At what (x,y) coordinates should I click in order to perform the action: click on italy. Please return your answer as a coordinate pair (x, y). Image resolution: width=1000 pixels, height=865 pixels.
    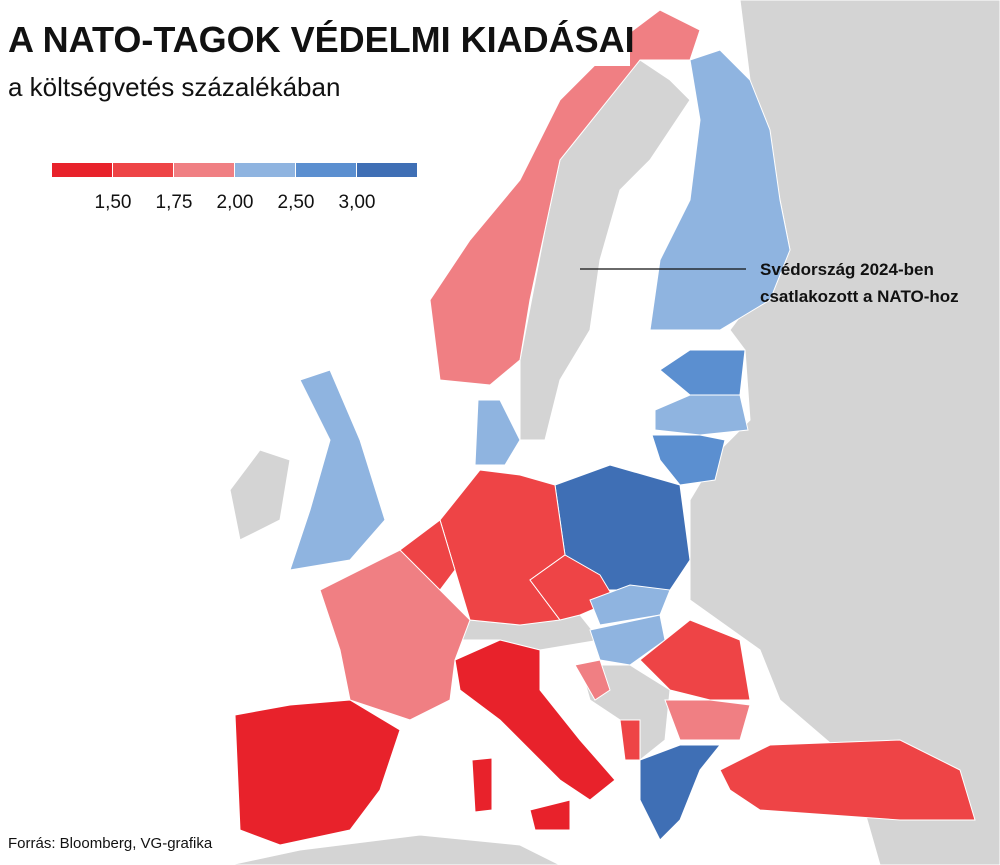
    Looking at the image, I should click on (535, 720).